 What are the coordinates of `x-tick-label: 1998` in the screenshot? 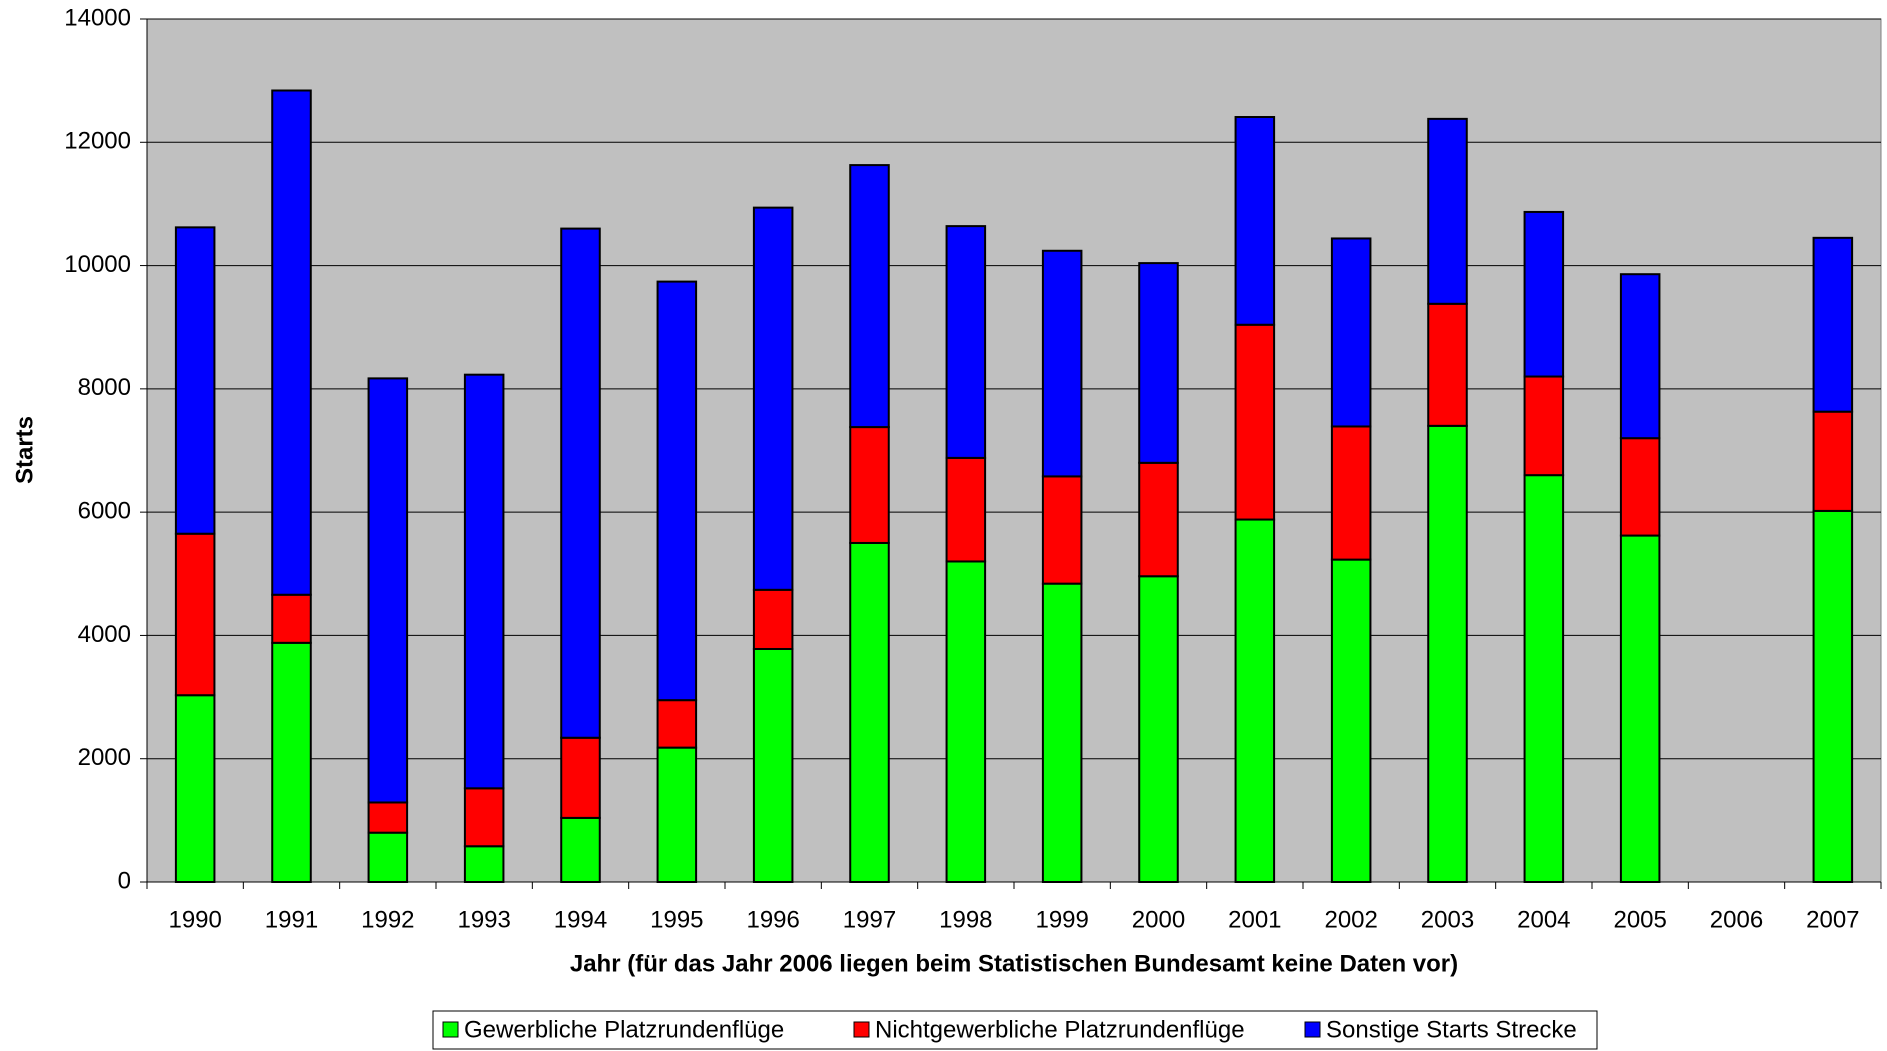 It's located at (965, 919).